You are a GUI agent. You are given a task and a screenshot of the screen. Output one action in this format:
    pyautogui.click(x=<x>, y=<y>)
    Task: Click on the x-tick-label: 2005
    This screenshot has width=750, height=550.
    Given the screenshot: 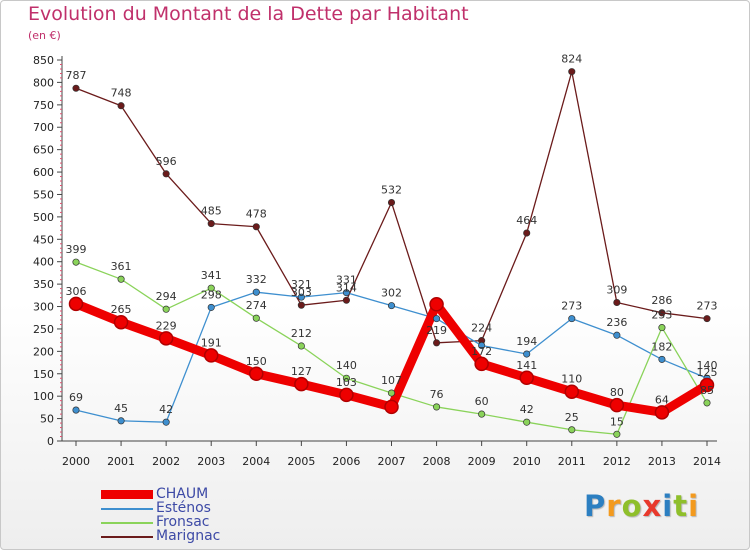 What is the action you would take?
    pyautogui.click(x=301, y=461)
    